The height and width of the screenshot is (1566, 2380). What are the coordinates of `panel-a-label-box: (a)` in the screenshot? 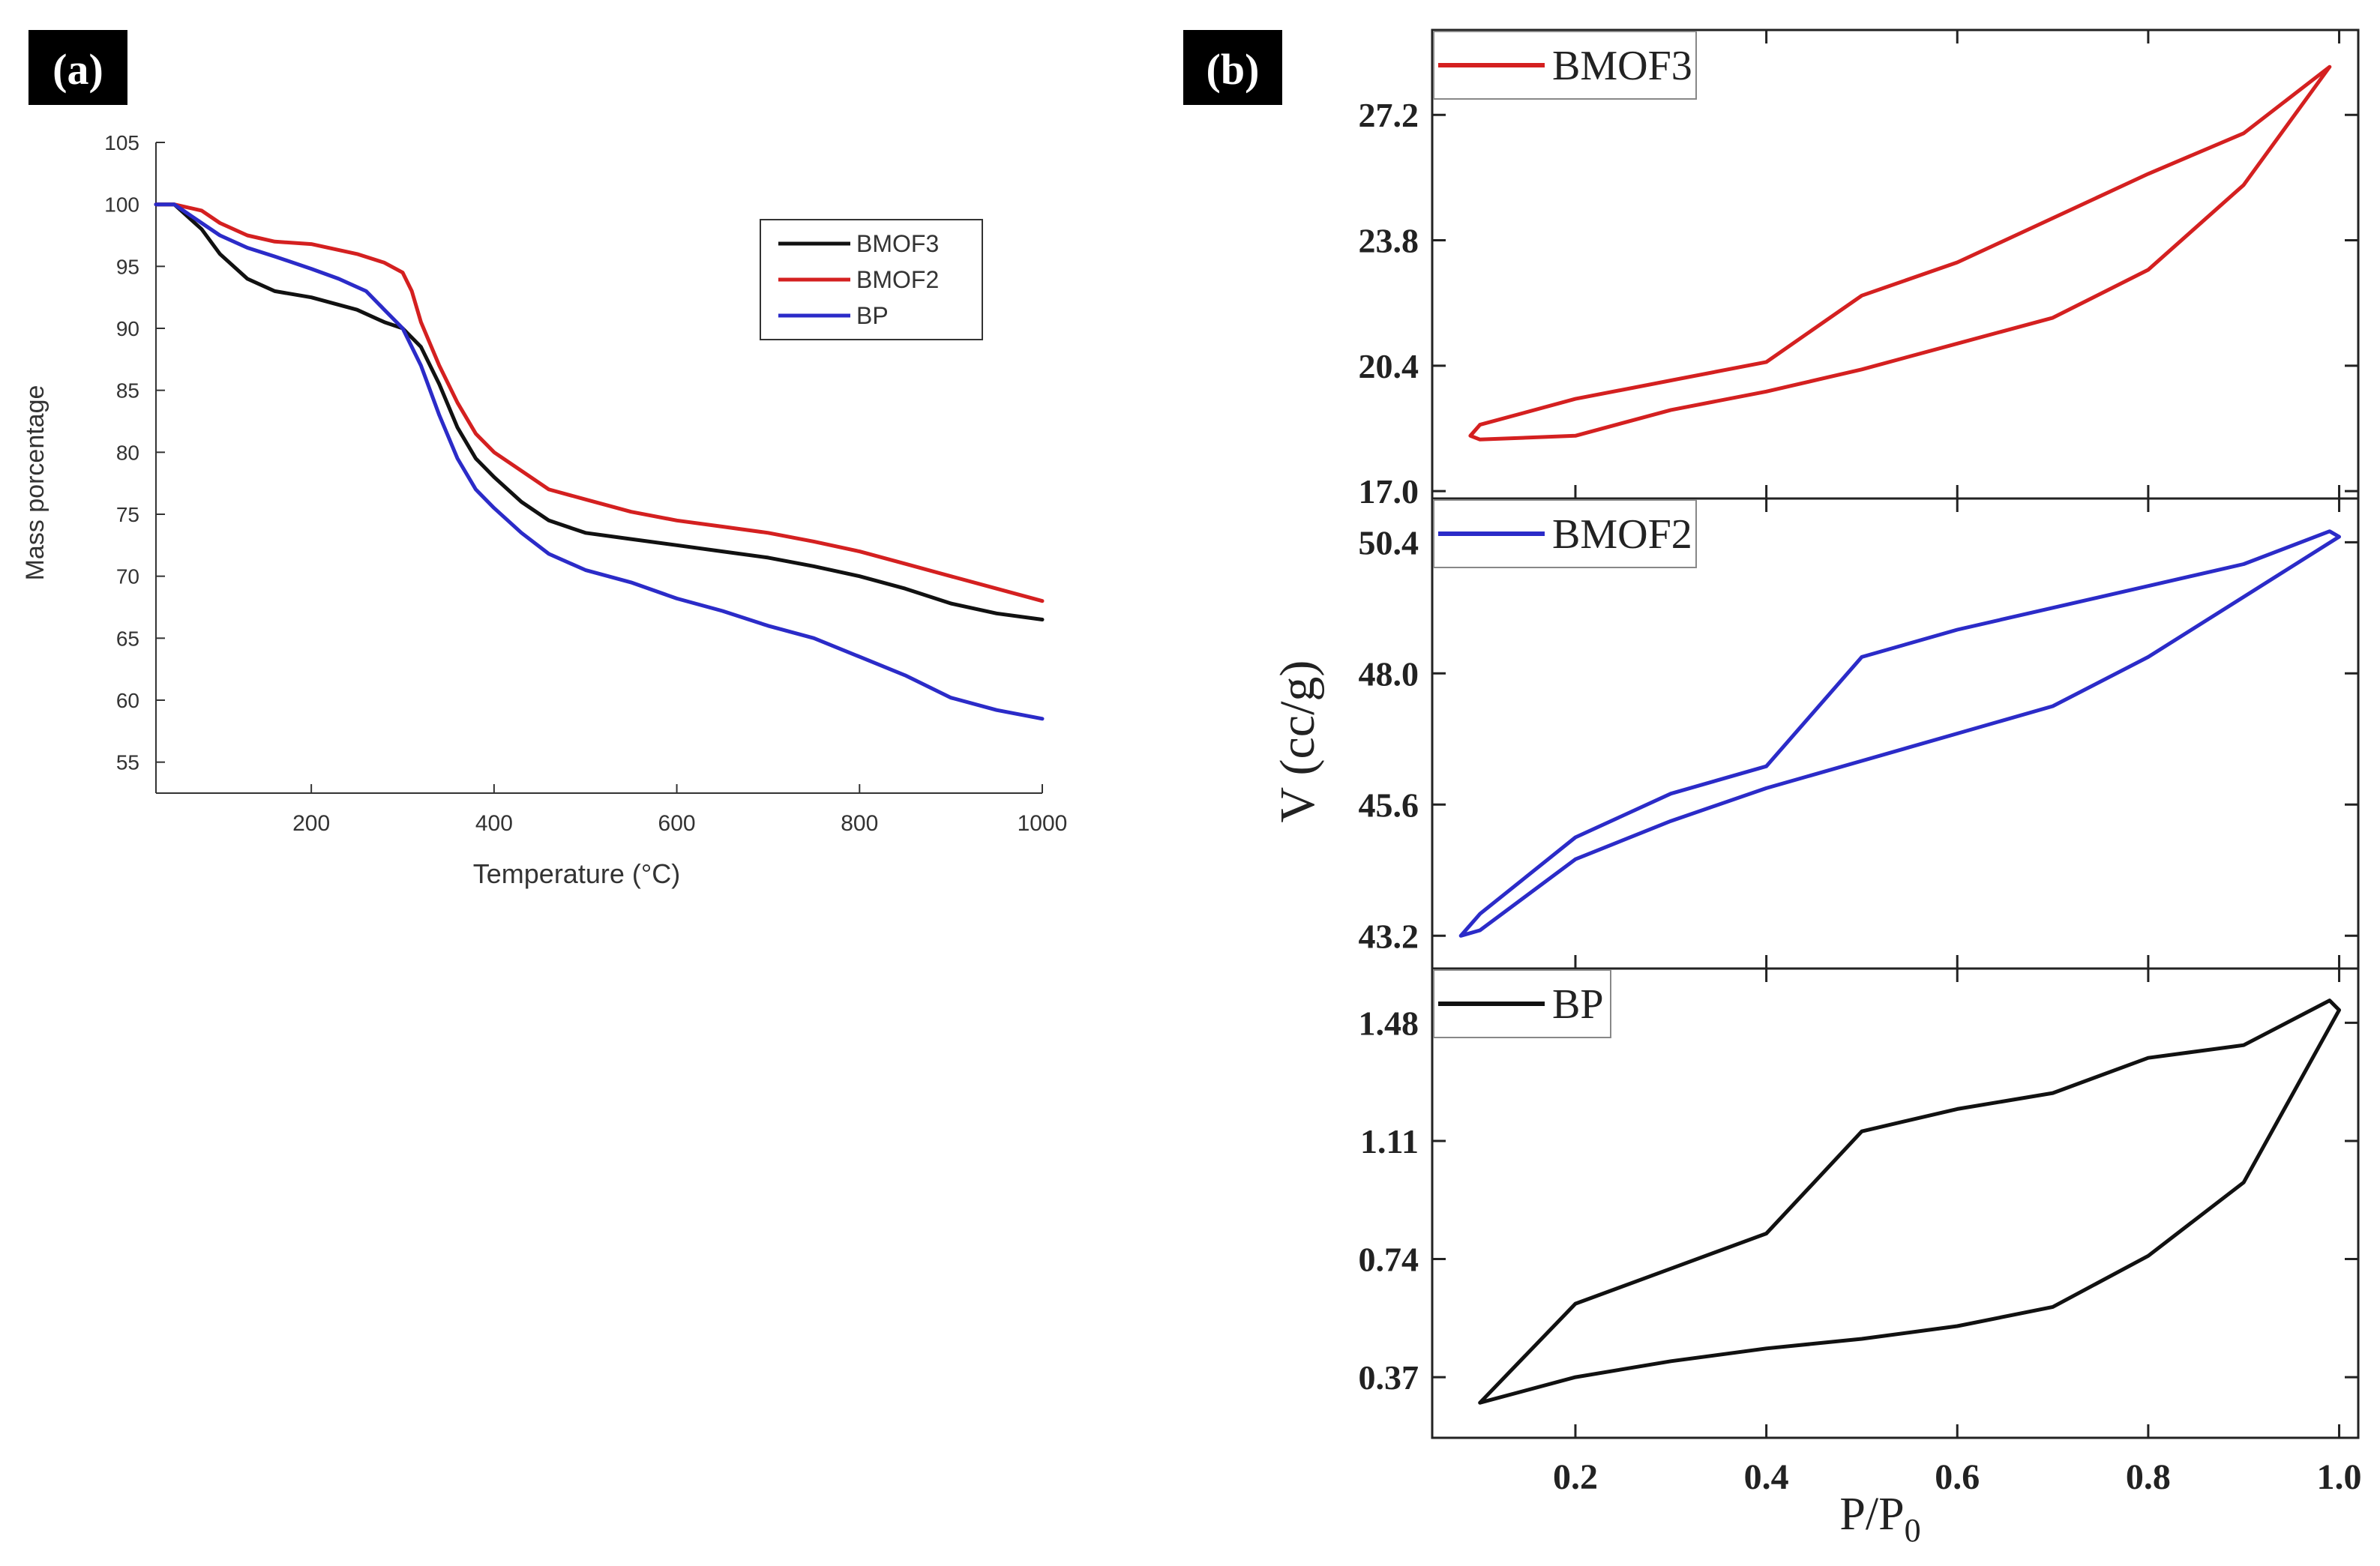 It's located at (77, 67).